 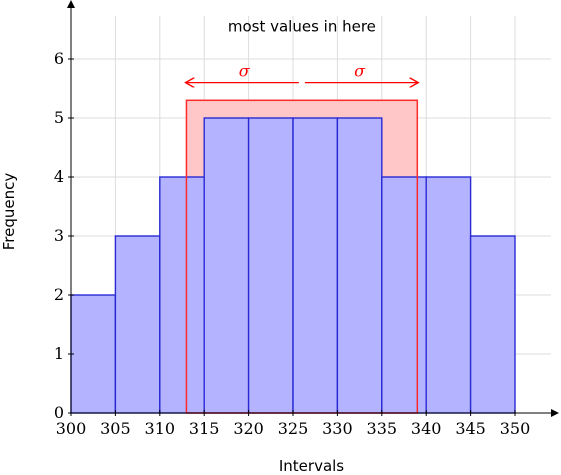 What do you see at coordinates (515, 428) in the screenshot?
I see `x-tick-label: 350` at bounding box center [515, 428].